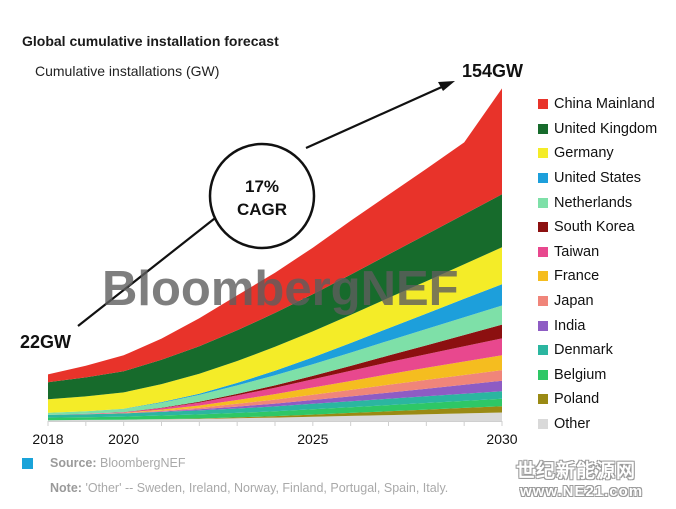 The height and width of the screenshot is (509, 676). Describe the element at coordinates (606, 128) in the screenshot. I see `legend-label: United Kingdom` at that location.